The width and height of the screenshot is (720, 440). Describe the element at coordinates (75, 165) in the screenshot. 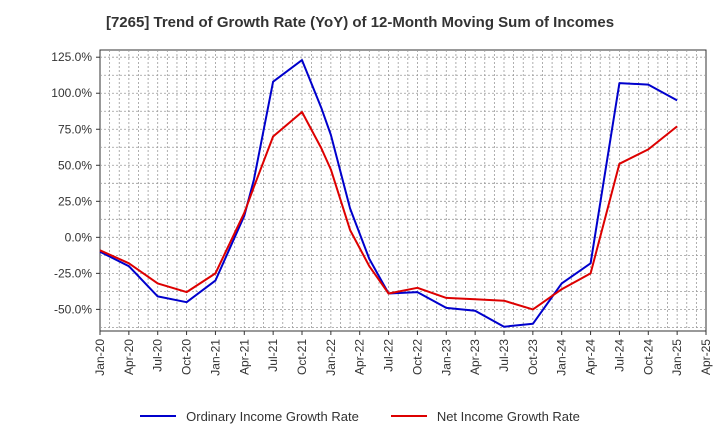

I see `y-tick-label: 50.0%` at that location.